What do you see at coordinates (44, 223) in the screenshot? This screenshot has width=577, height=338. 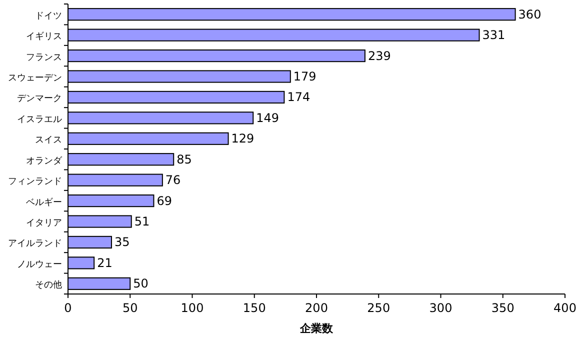 I see `category-label: イタリア` at bounding box center [44, 223].